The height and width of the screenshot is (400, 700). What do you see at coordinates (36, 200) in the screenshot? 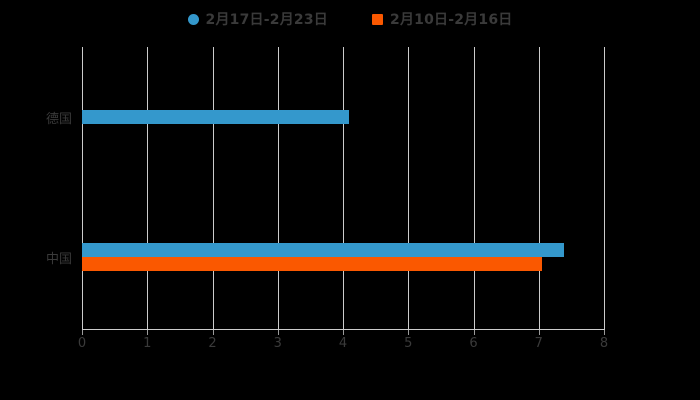
I see `y-axis-category-labels: 德国 中国` at bounding box center [36, 200].